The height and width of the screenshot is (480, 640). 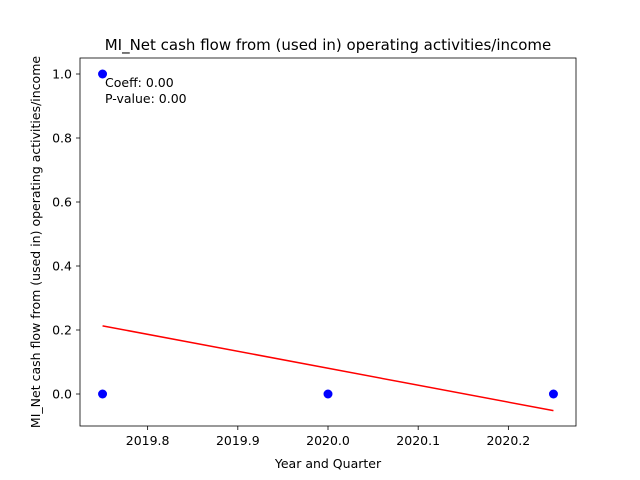 I want to click on y-axis: 0.0 0.2 0.4 0.6 0.8 1.0, so click(x=66, y=234).